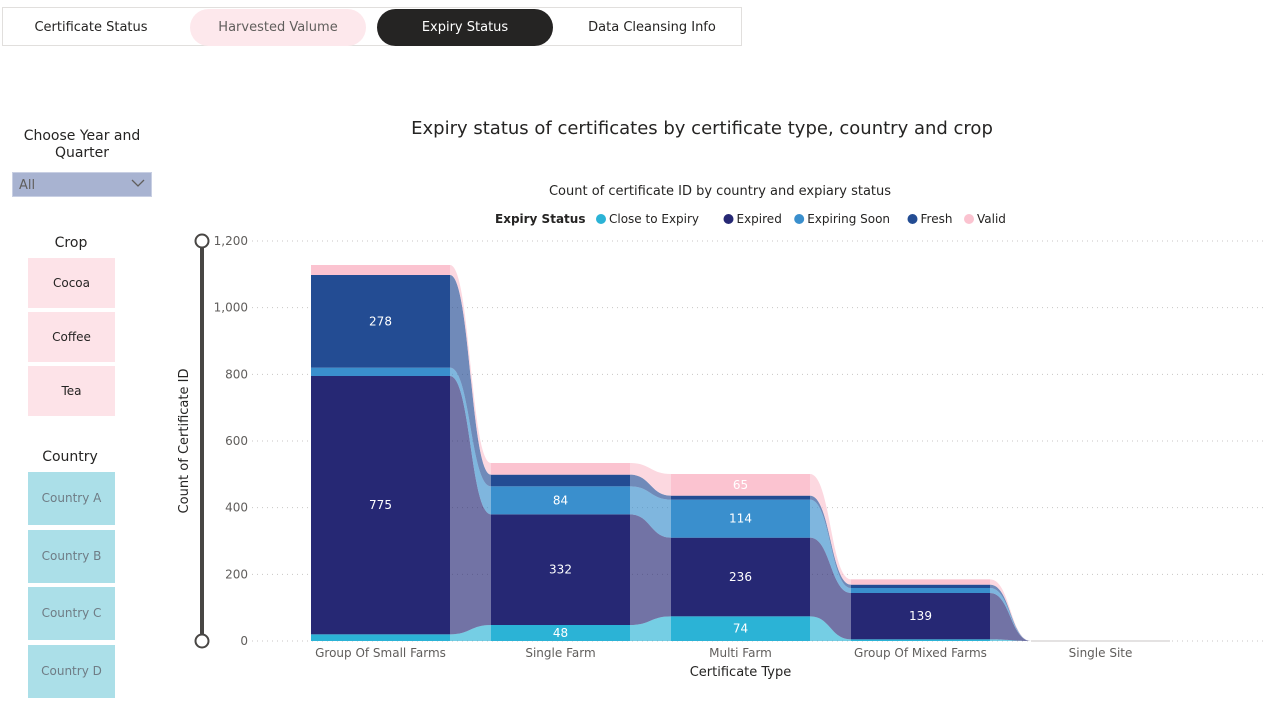 This screenshot has width=1273, height=714. Describe the element at coordinates (560, 653) in the screenshot. I see `x-tick-label: Single Farm` at that location.